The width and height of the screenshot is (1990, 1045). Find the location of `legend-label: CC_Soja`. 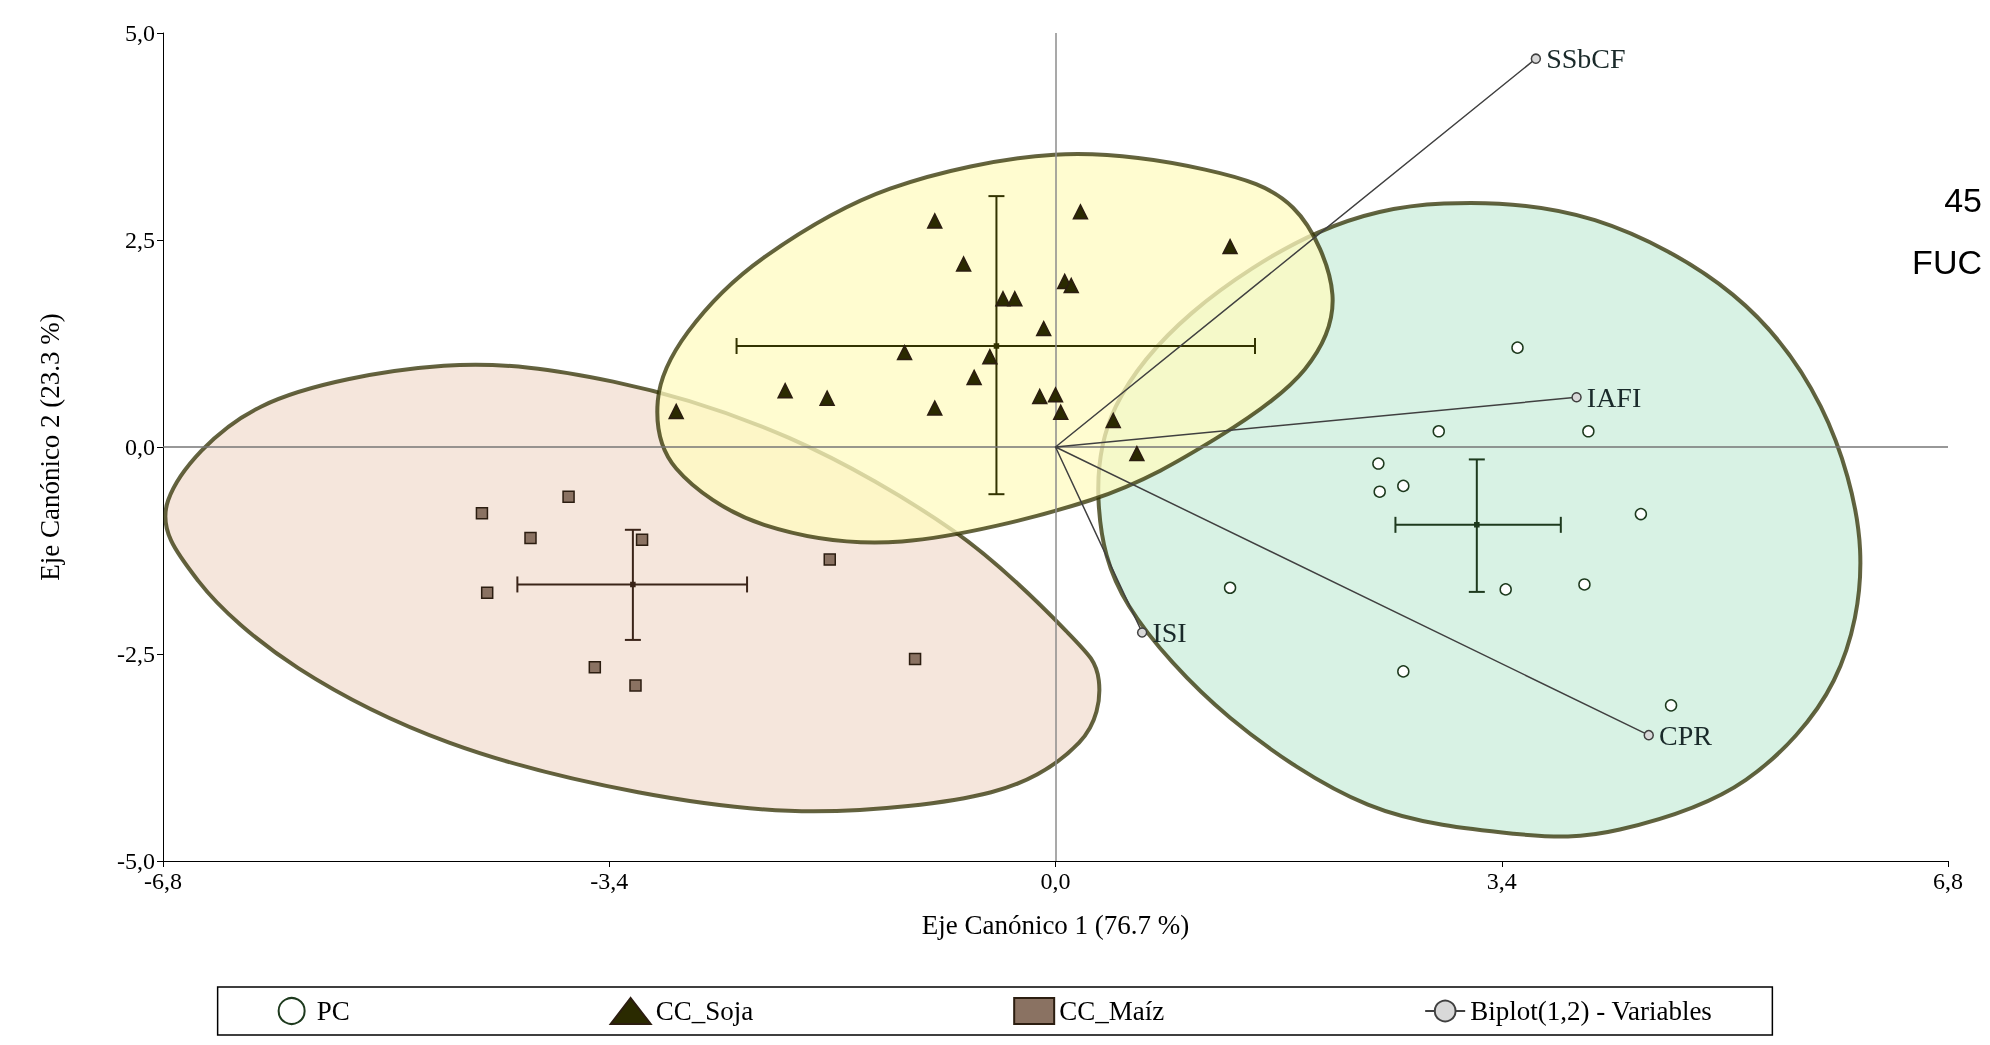

legend-label: CC_Soja is located at coordinates (704, 1011).